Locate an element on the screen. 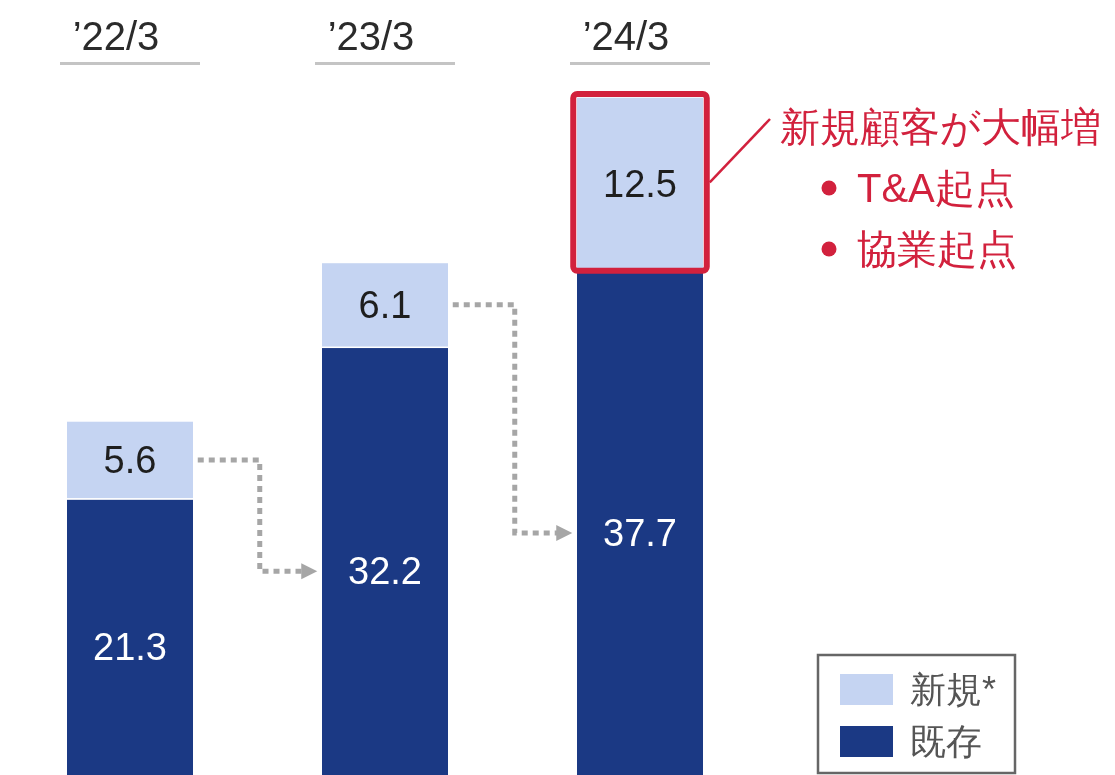 The width and height of the screenshot is (1115, 775). legend-label: 新規* is located at coordinates (953, 689).